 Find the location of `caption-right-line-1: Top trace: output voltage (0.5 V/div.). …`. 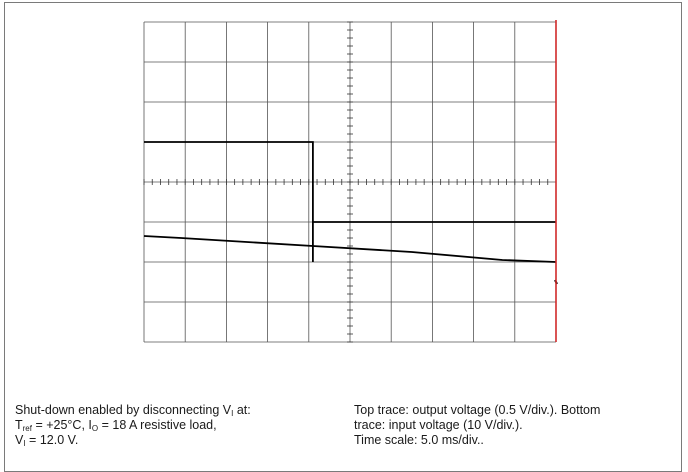

caption-right-line-1: Top trace: output voltage (0.5 V/div.). … is located at coordinates (477, 410).